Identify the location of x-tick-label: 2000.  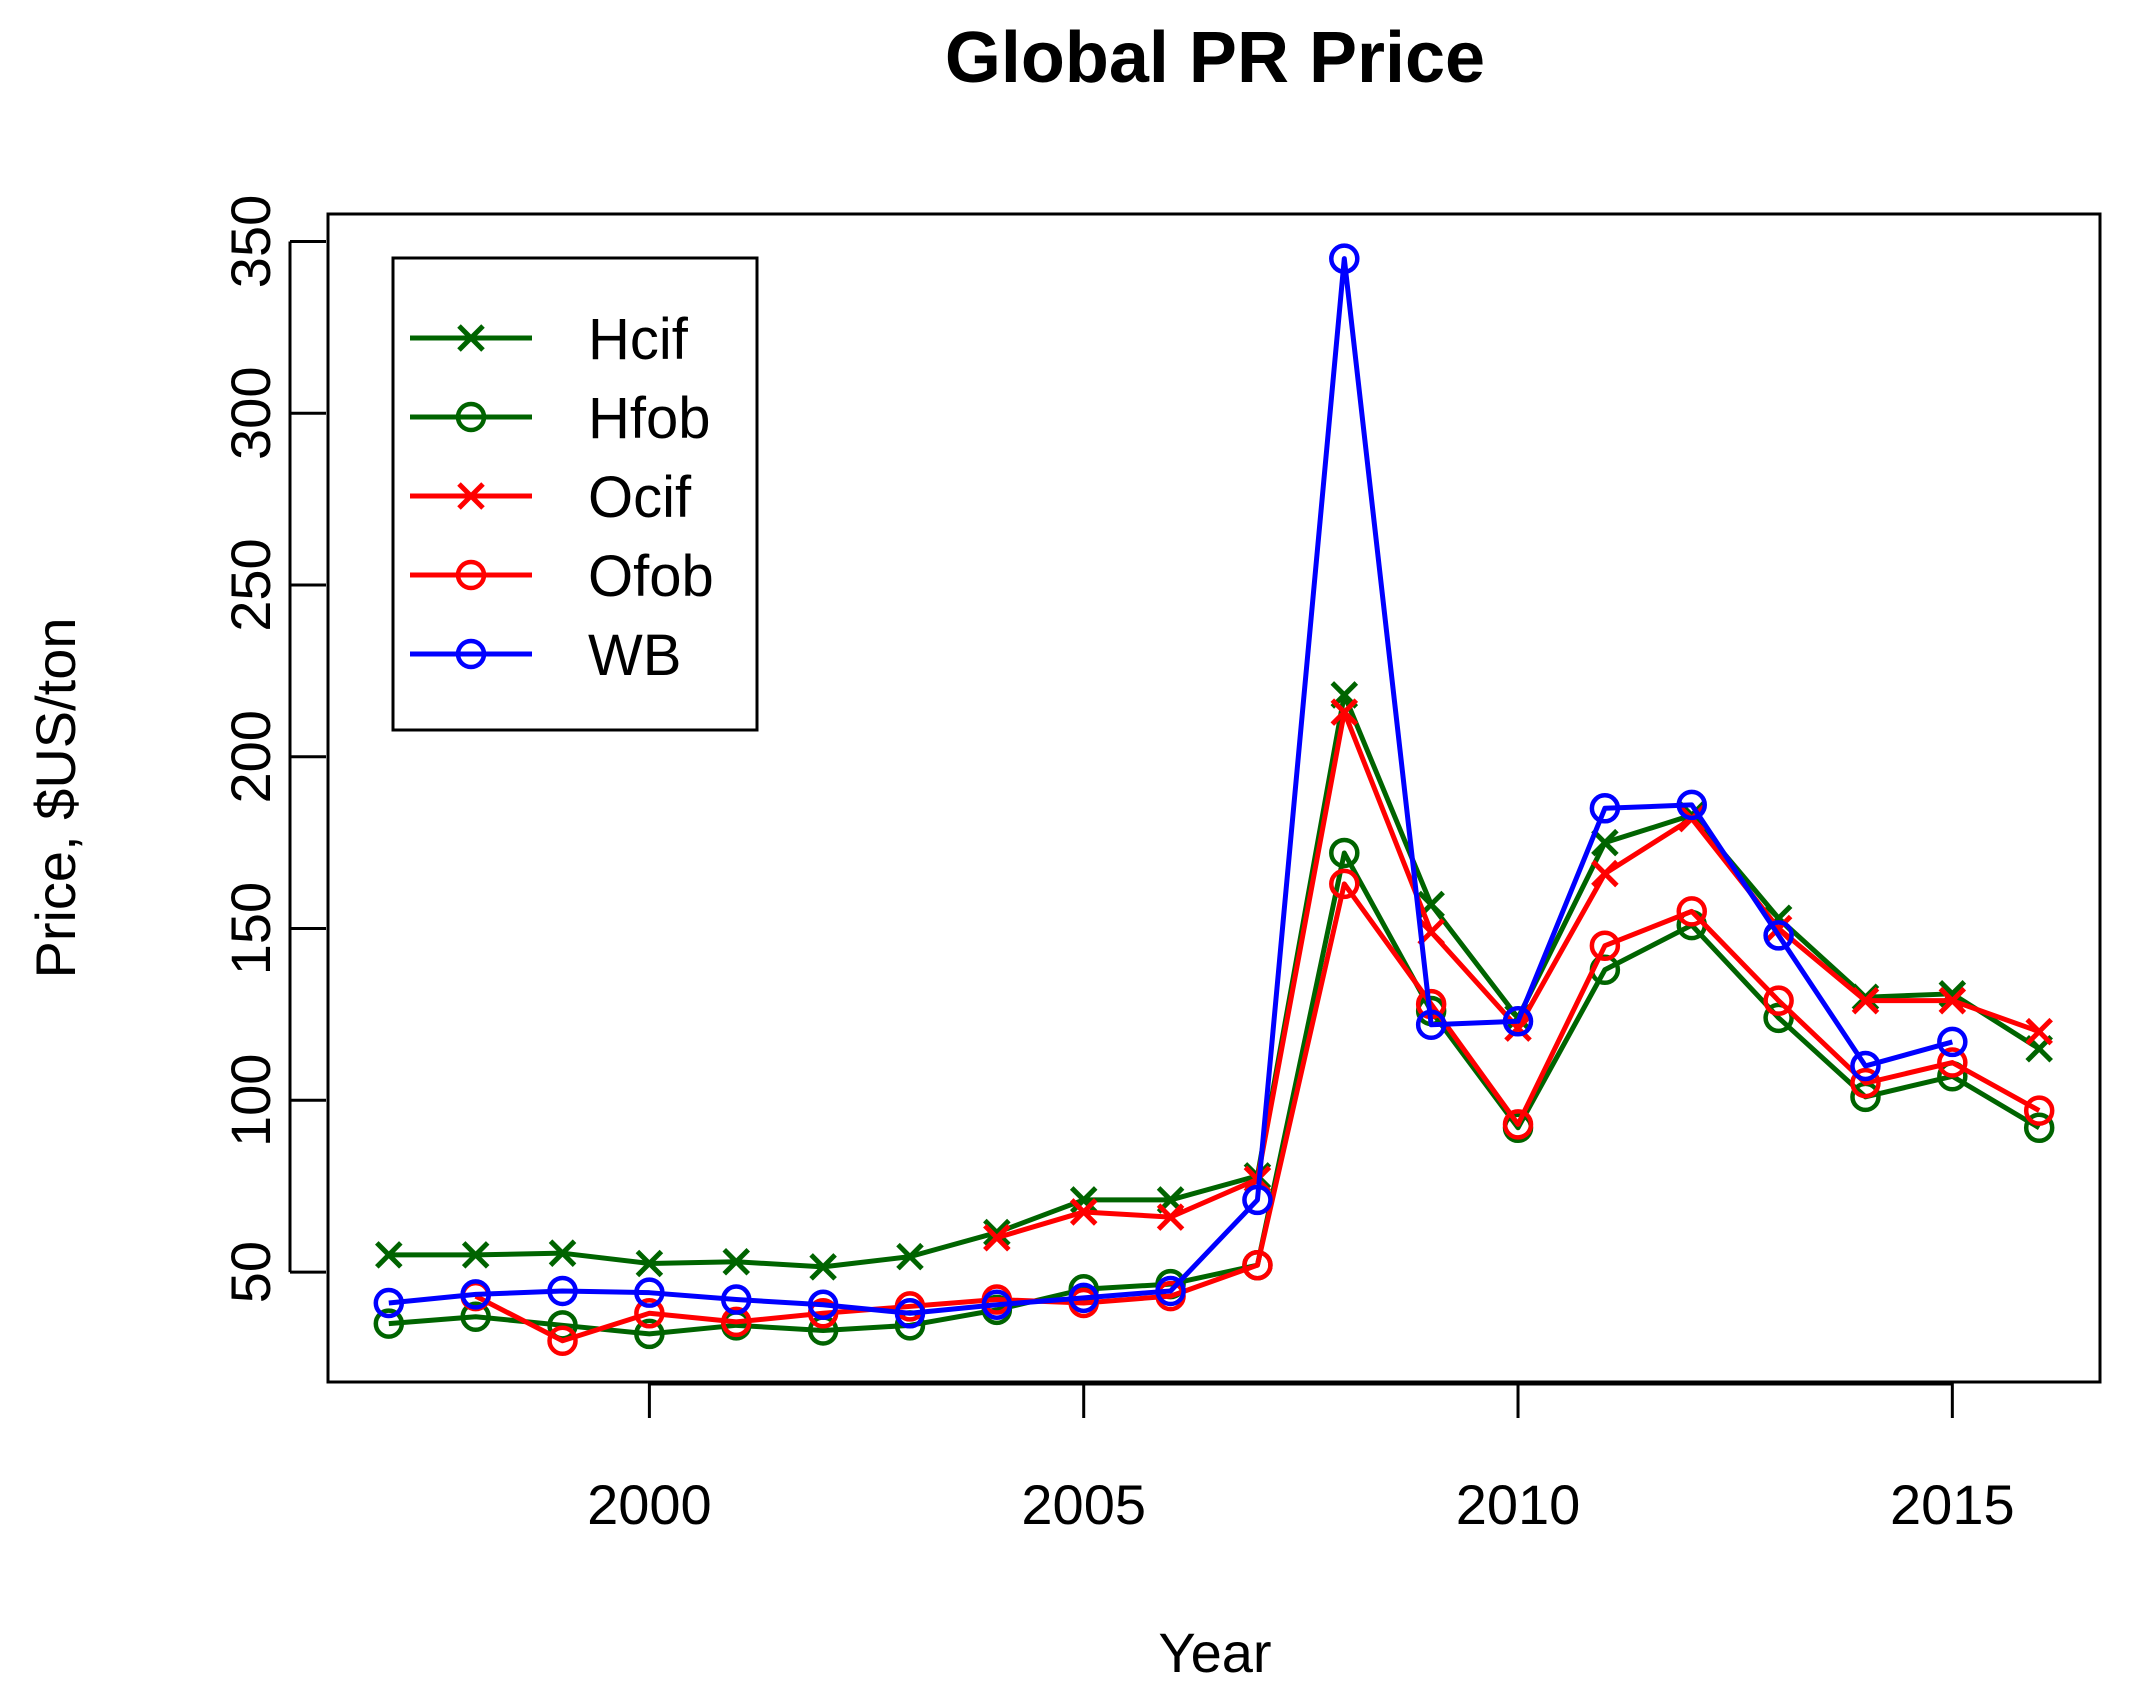
(649, 1504).